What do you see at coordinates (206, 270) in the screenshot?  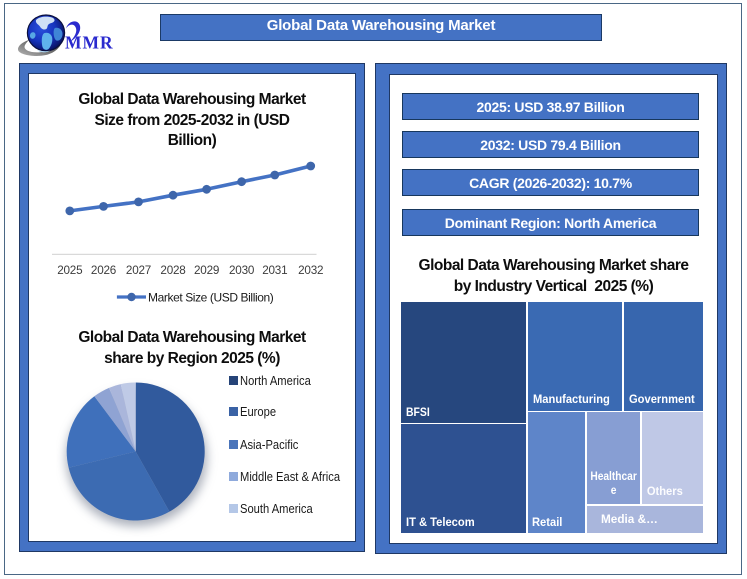 I see `svg-text: 2029` at bounding box center [206, 270].